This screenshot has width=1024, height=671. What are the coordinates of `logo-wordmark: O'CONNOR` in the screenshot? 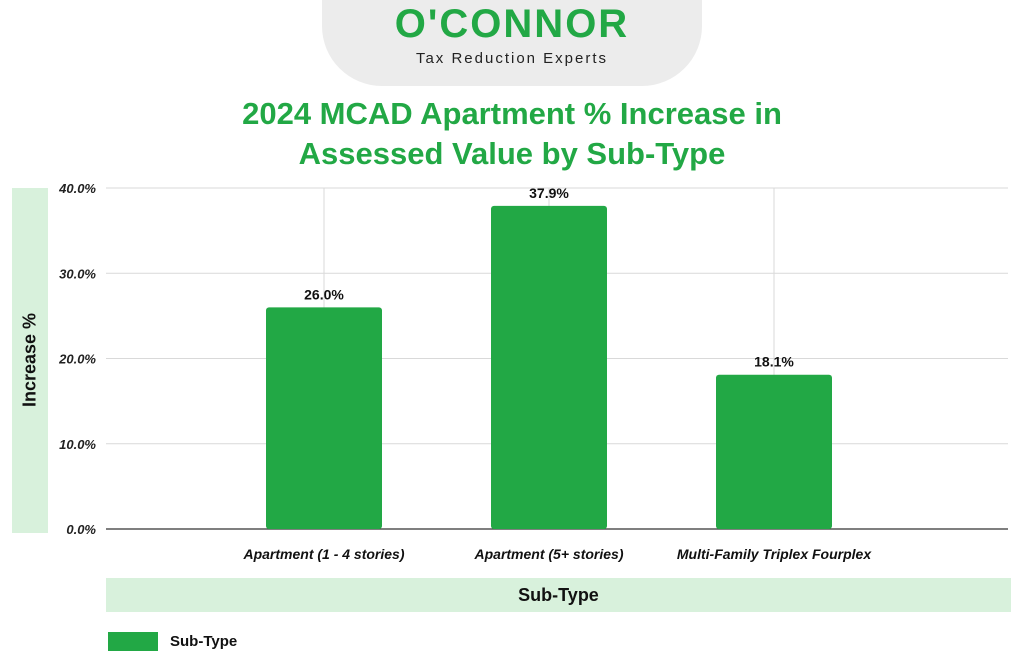 It's located at (512, 24).